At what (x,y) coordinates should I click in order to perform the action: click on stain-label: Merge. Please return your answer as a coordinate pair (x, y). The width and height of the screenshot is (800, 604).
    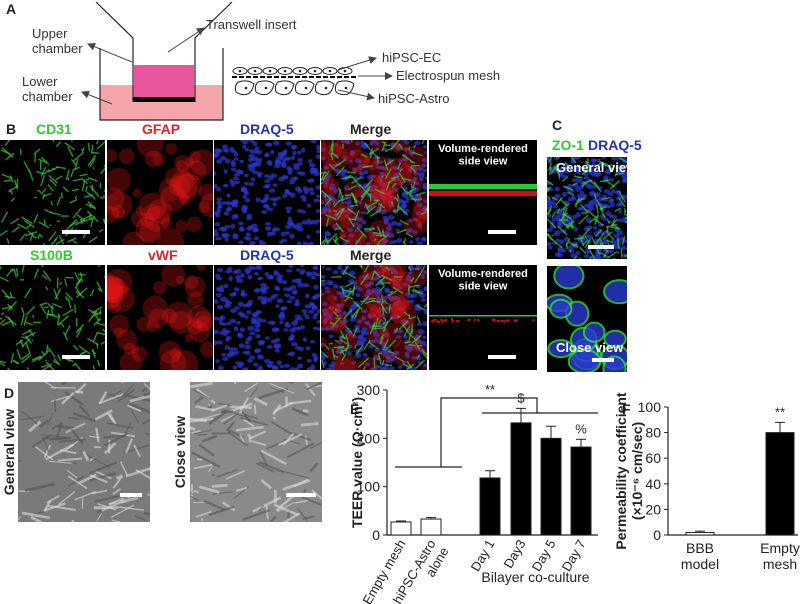
    Looking at the image, I should click on (370, 129).